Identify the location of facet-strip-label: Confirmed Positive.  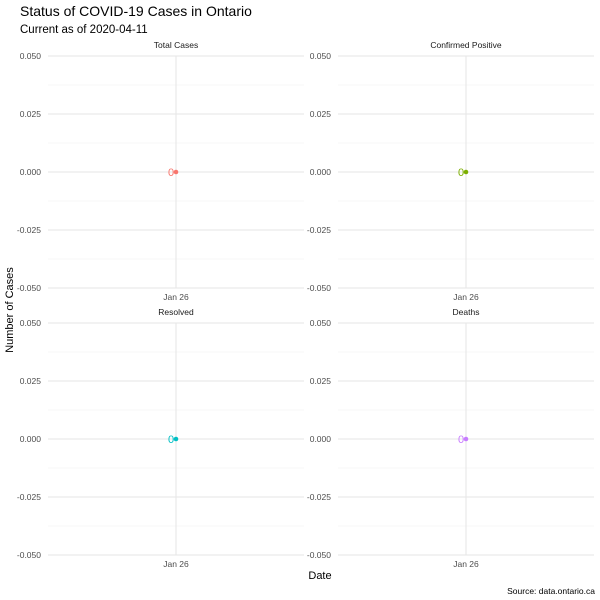
(466, 45).